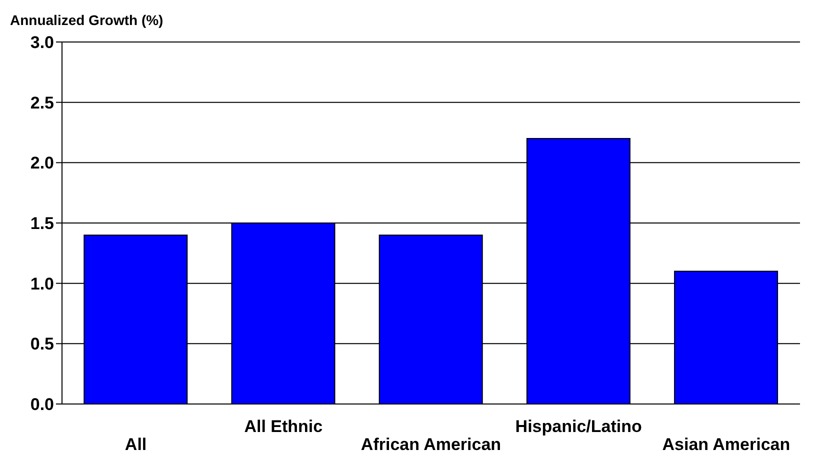 The width and height of the screenshot is (814, 459). I want to click on y-axis-title: Annualized Growth (%), so click(87, 20).